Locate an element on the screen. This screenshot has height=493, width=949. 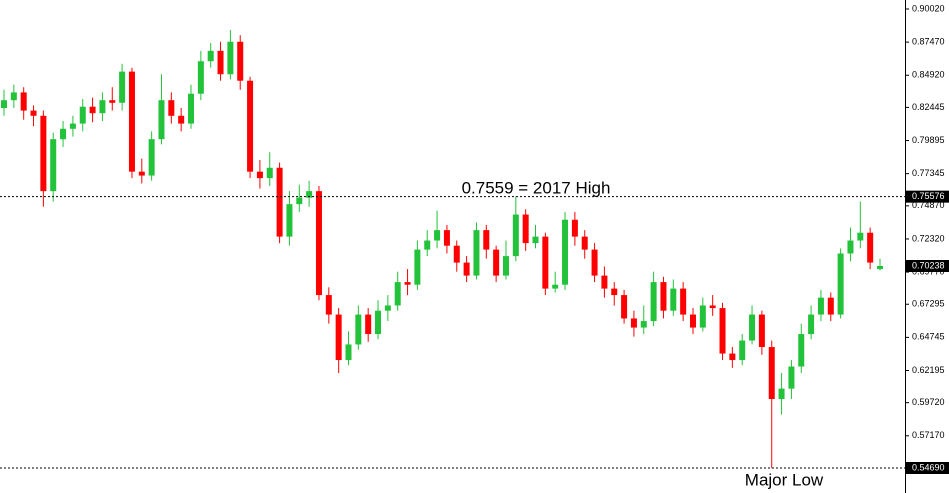
price-marker-label: 0.70238 is located at coordinates (928, 265).